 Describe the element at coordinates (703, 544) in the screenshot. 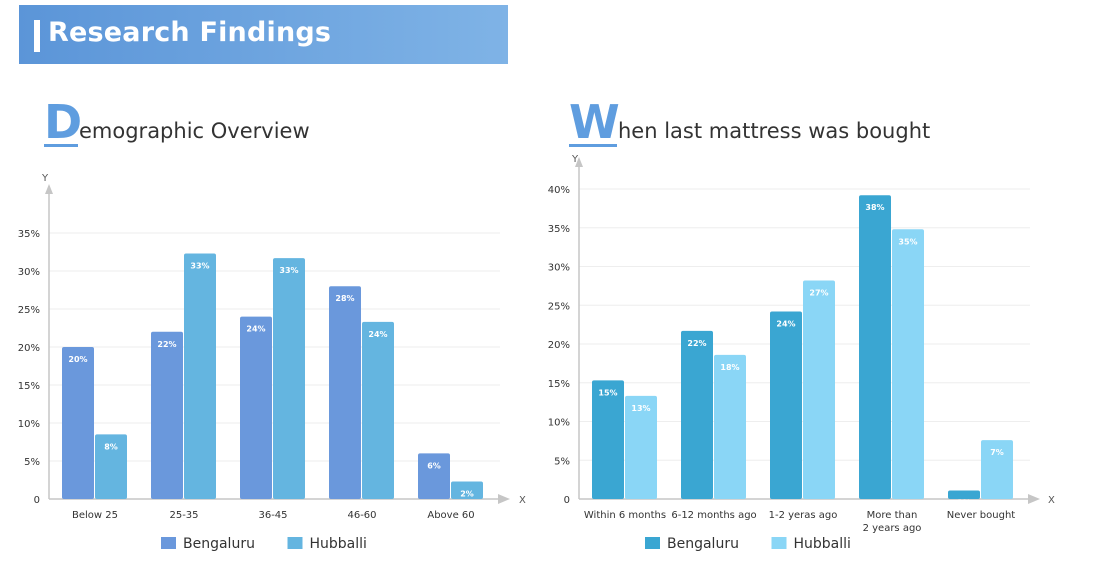

I see `right-legend-label-bengaluru: Bengaluru` at that location.